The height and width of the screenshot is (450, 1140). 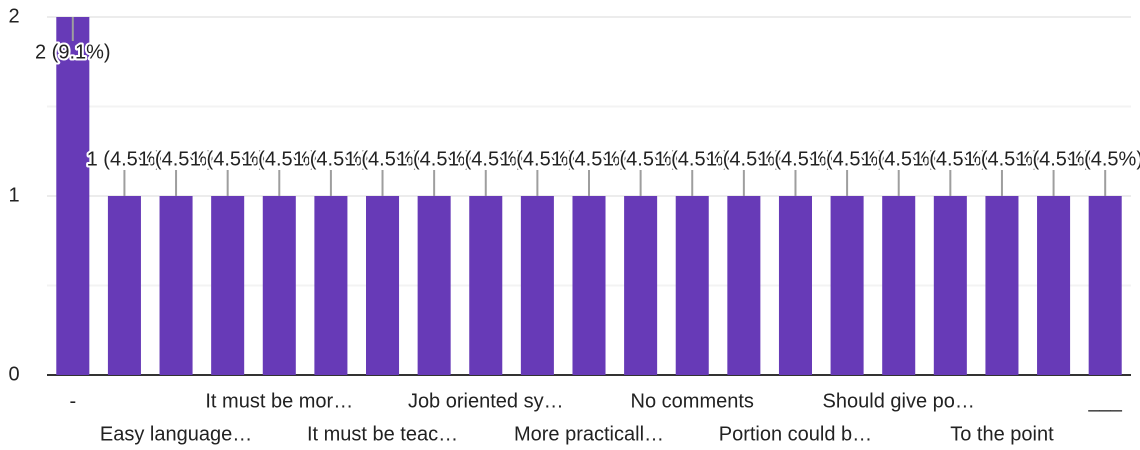 I want to click on y-tick-label: 1, so click(x=13, y=195).